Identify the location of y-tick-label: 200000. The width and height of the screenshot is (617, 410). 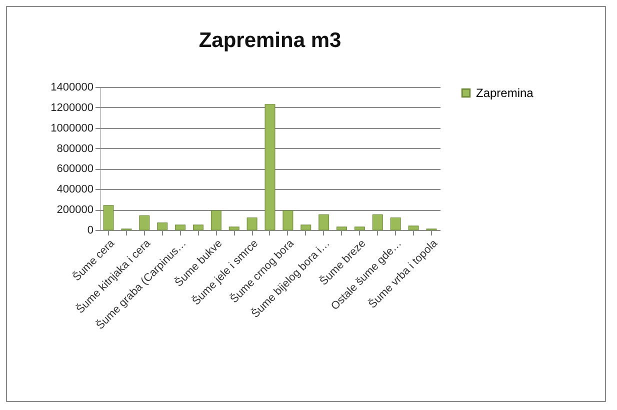
(75, 210).